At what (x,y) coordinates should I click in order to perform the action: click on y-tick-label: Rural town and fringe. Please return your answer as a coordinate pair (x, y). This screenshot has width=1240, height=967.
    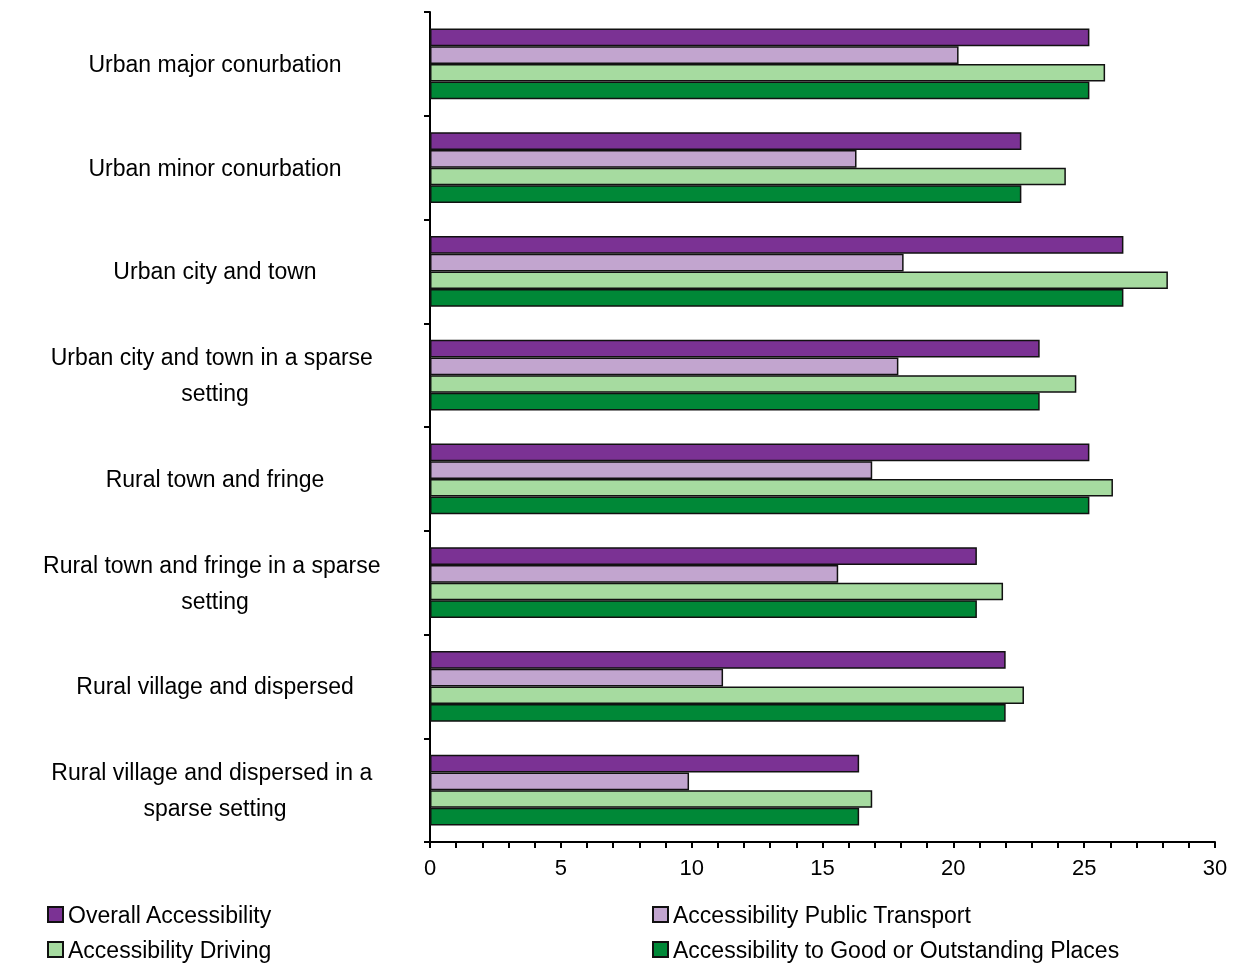
    Looking at the image, I should click on (215, 478).